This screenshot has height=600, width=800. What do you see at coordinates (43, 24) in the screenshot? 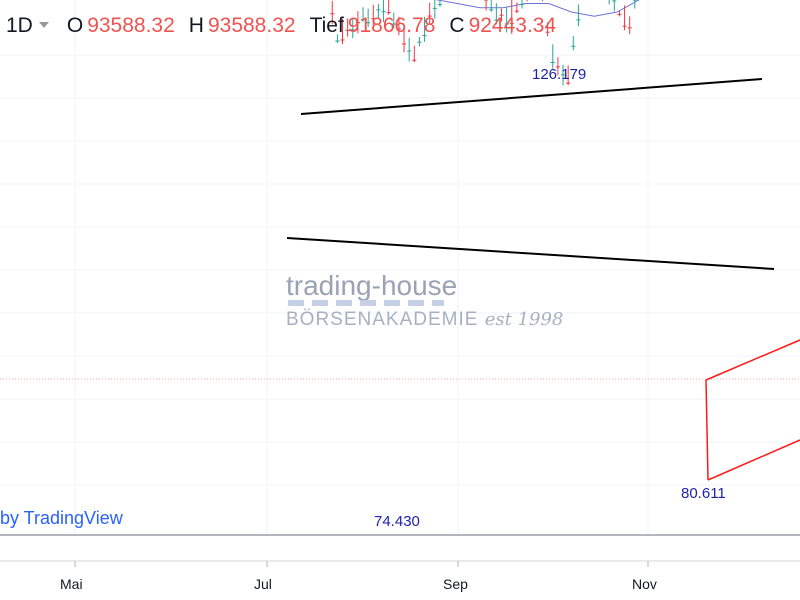
I see `chevron-down-icon` at bounding box center [43, 24].